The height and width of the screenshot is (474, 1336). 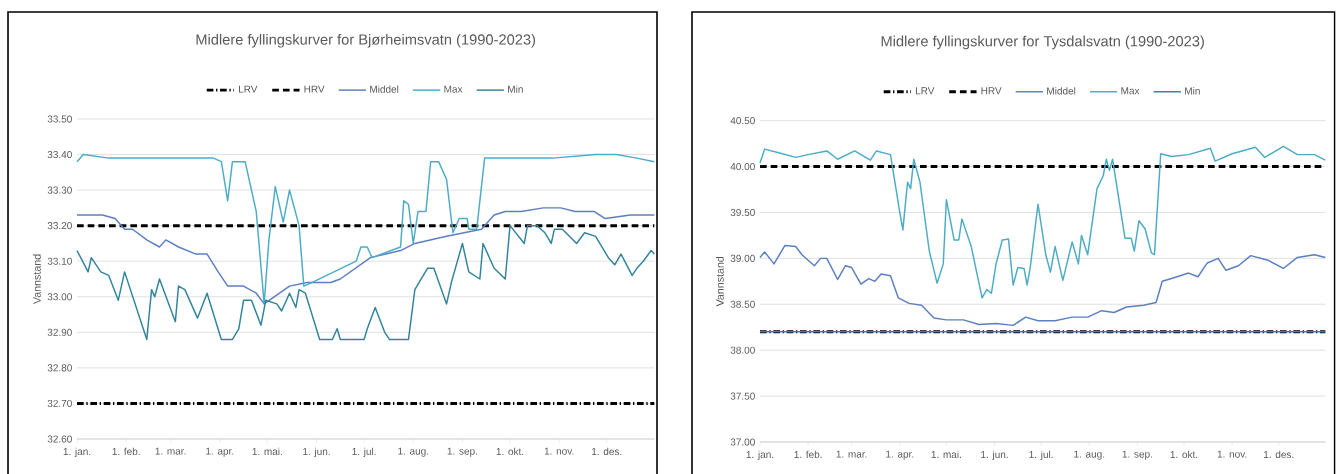 I want to click on y-tick-label: 32.90, so click(x=59, y=332).